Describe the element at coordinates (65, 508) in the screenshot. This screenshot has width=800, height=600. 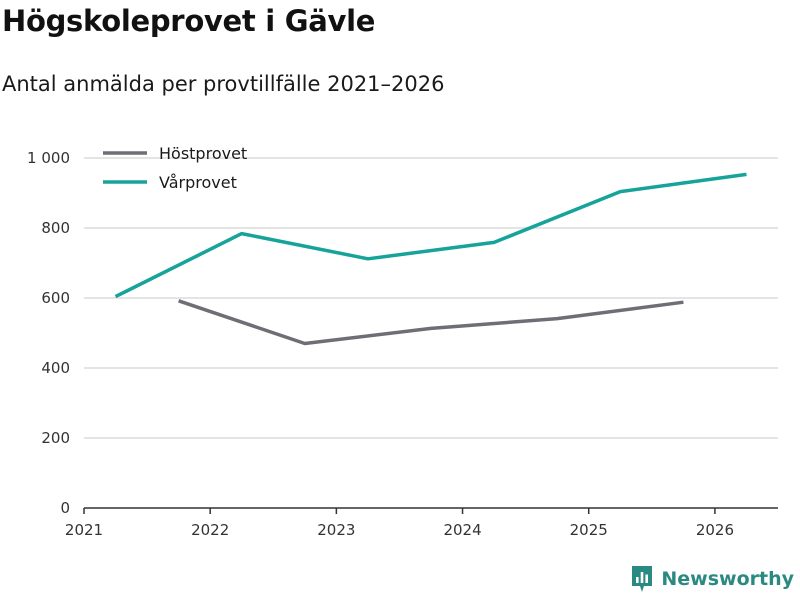
I see `y-tick-label: 0` at that location.